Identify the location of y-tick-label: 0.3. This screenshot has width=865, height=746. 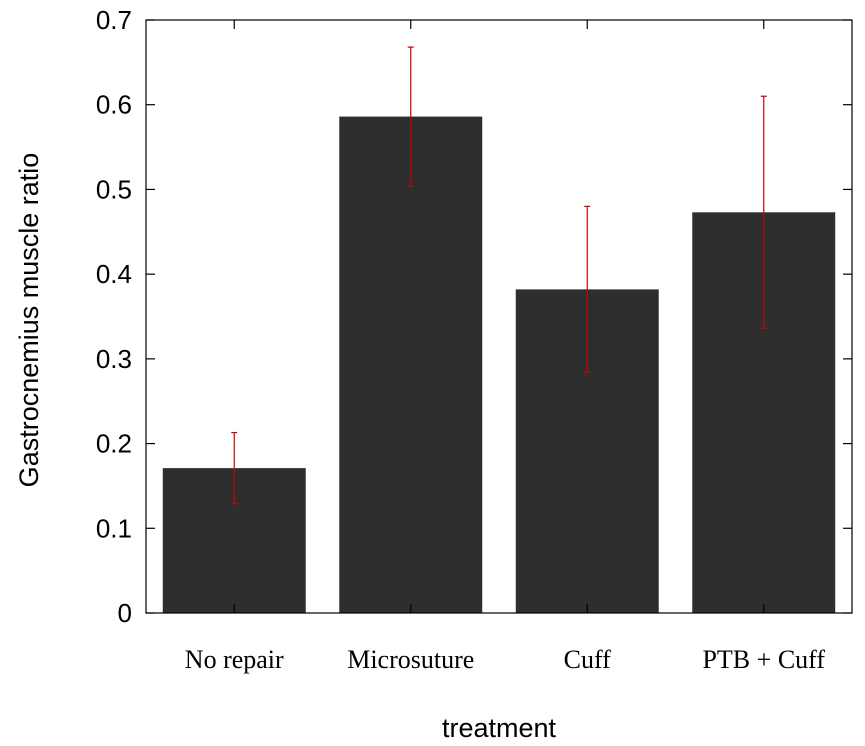
(114, 359).